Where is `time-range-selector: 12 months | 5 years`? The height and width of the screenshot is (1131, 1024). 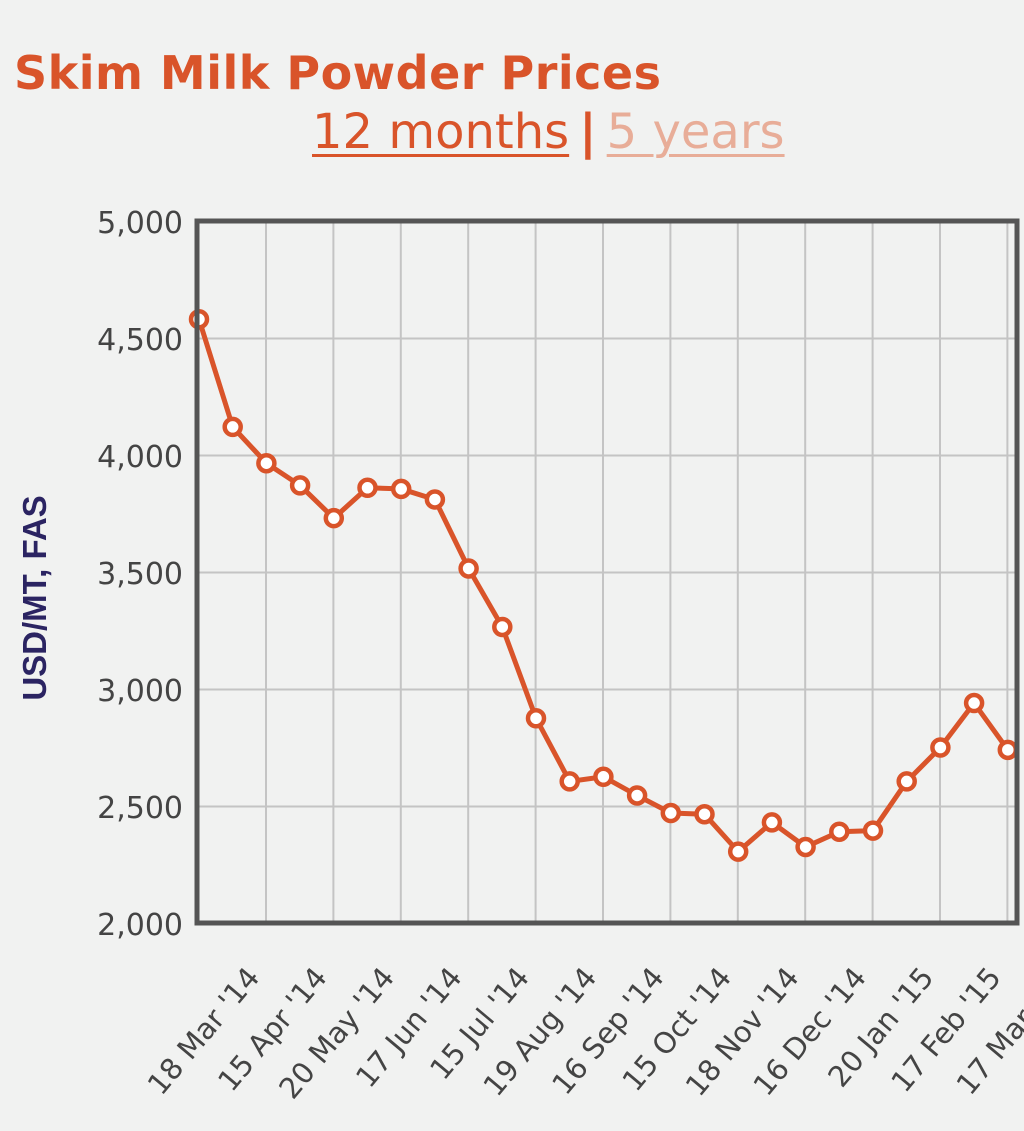 time-range-selector: 12 months | 5 years is located at coordinates (548, 132).